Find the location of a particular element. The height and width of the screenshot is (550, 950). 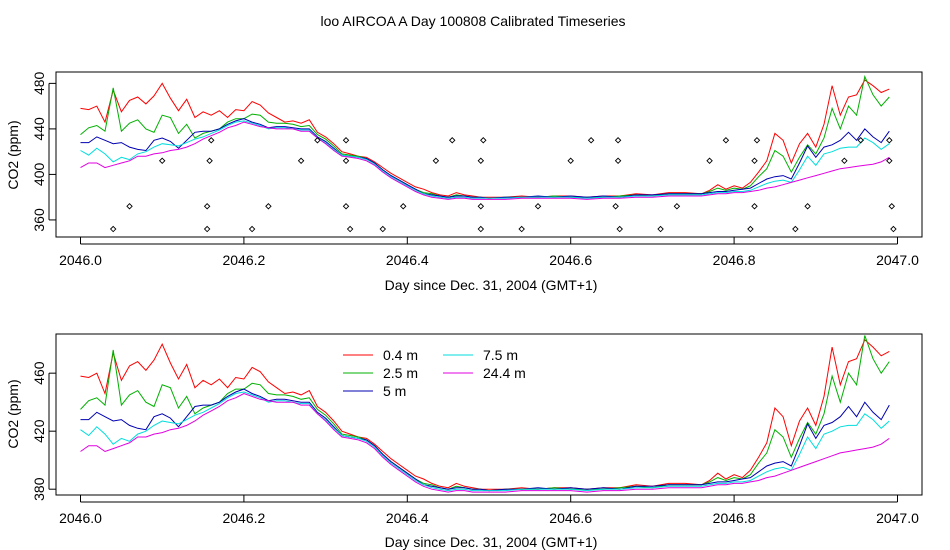

top-series-line-24-4-m is located at coordinates (485, 160).